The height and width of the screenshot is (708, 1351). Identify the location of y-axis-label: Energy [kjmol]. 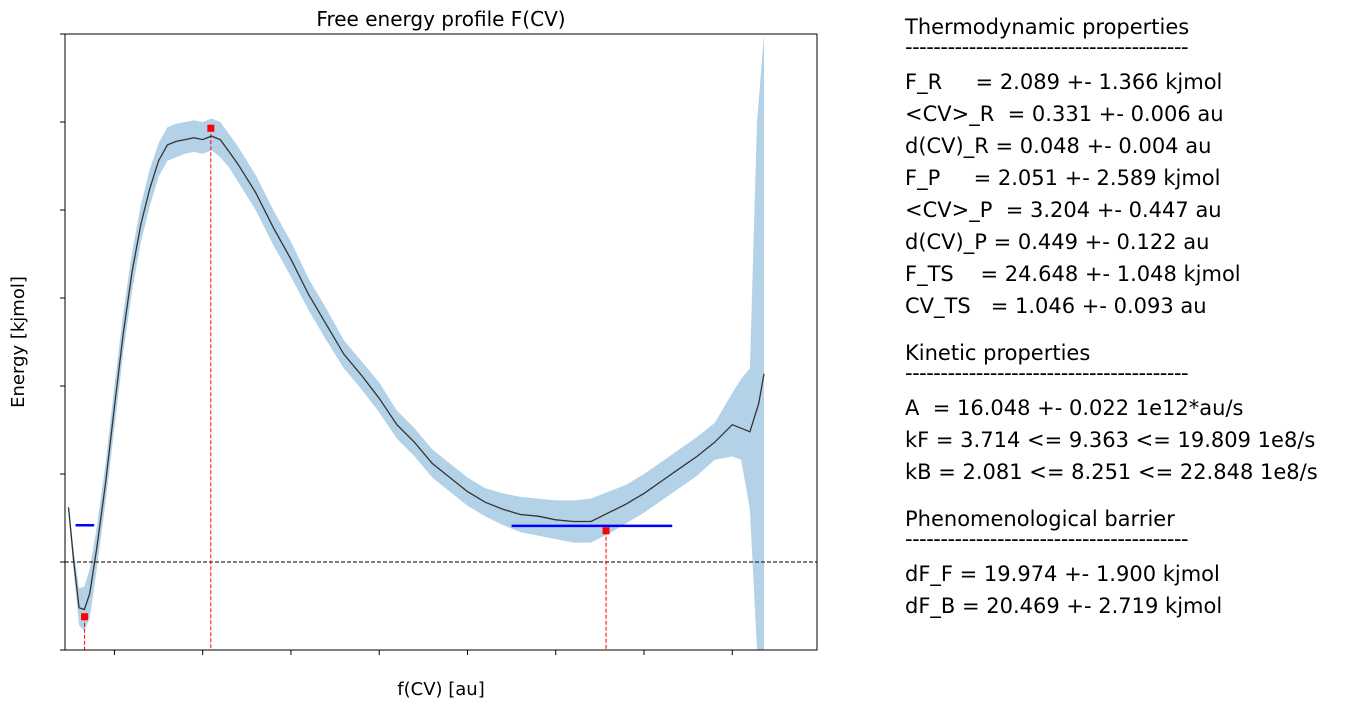
(18, 342).